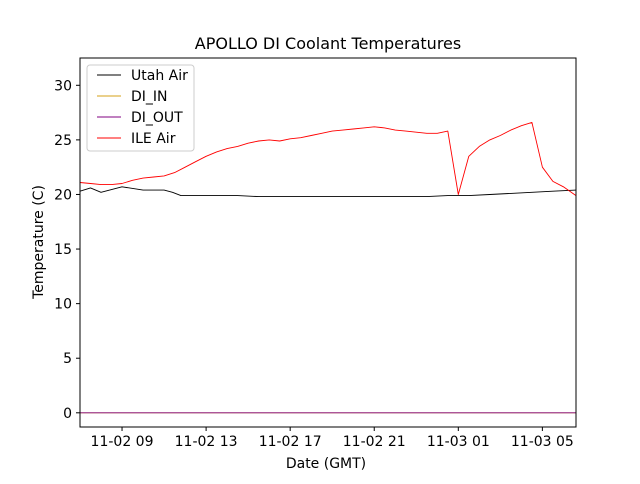 The width and height of the screenshot is (640, 484). I want to click on y-axis-ticks: 0 5 10 15 20 25 30, so click(67, 250).